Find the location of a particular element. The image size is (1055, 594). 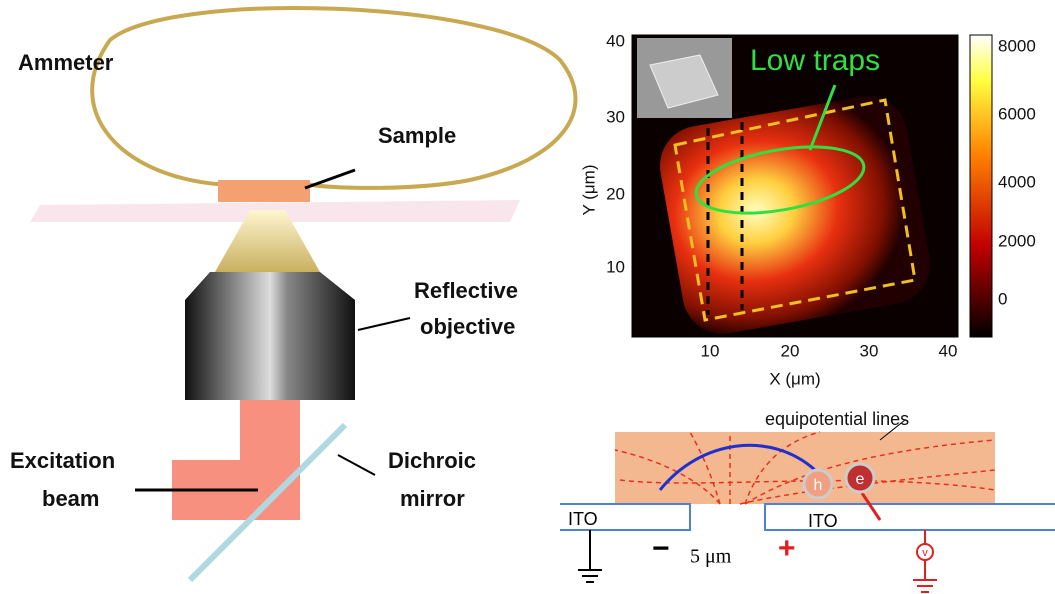

colorbar-tick-label: 0 is located at coordinates (1002, 298).